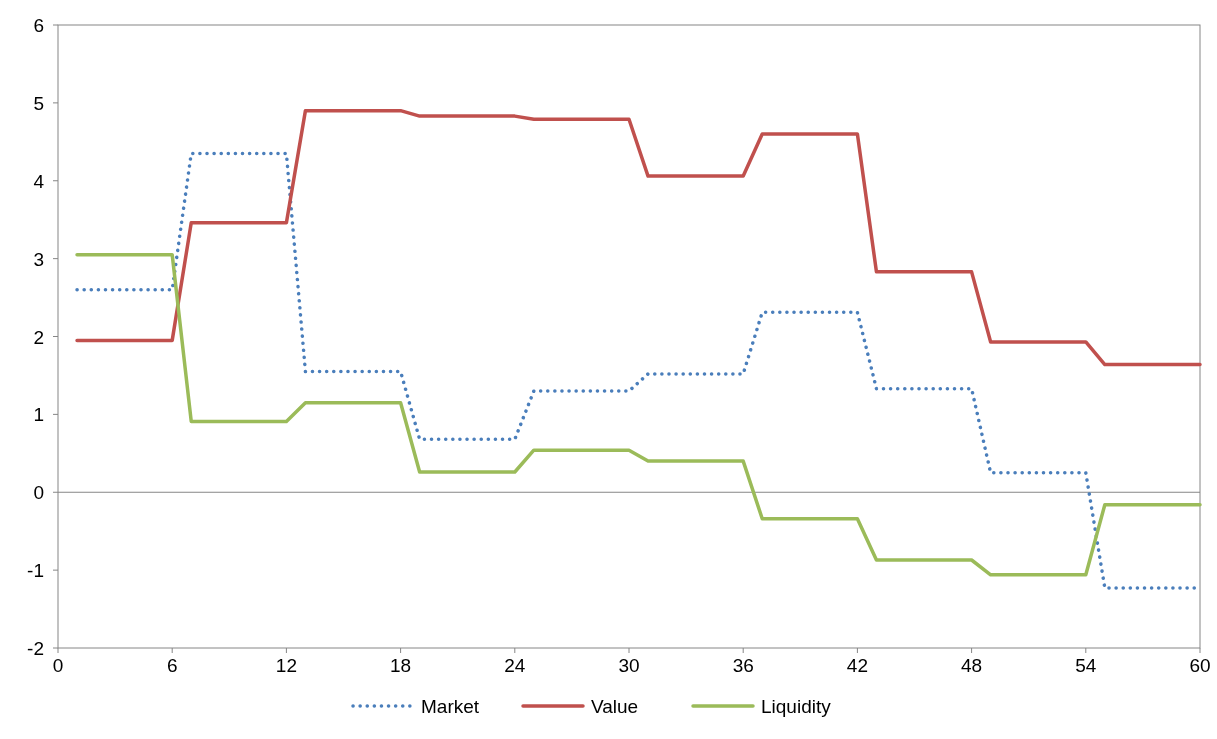 The height and width of the screenshot is (739, 1217). What do you see at coordinates (35, 648) in the screenshot?
I see `y-tick-label: -2` at bounding box center [35, 648].